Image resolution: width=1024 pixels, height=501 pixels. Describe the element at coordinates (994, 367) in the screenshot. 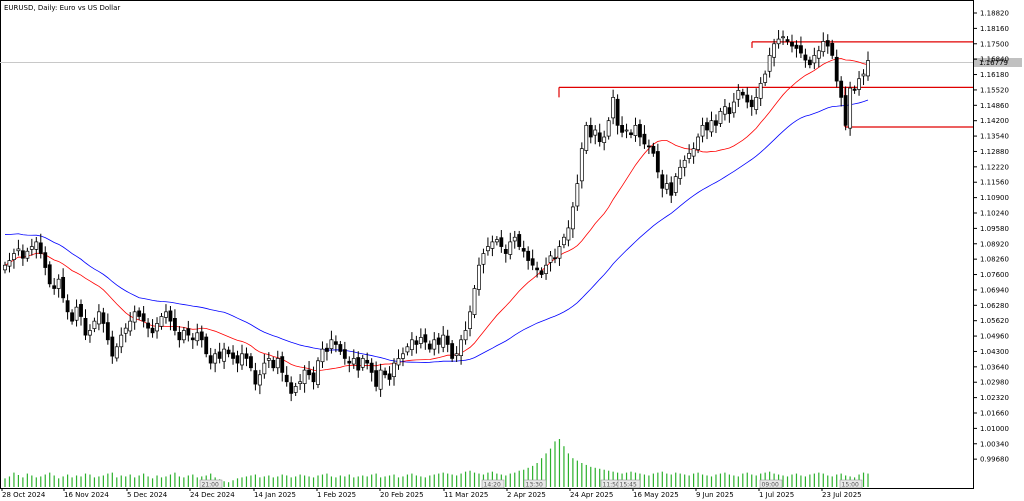

I see `y-tick-label: 1.03640` at that location.